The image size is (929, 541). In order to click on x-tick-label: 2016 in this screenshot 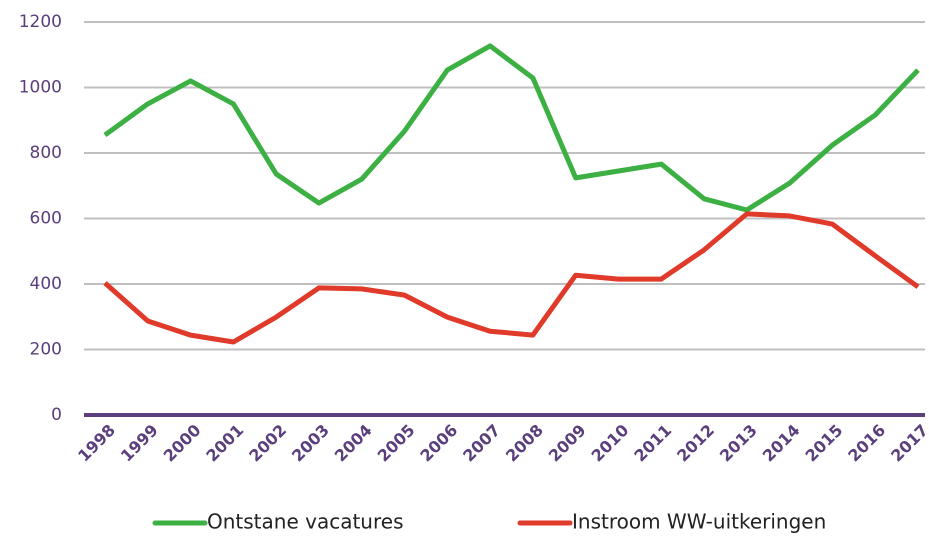, I will do `click(866, 443)`.